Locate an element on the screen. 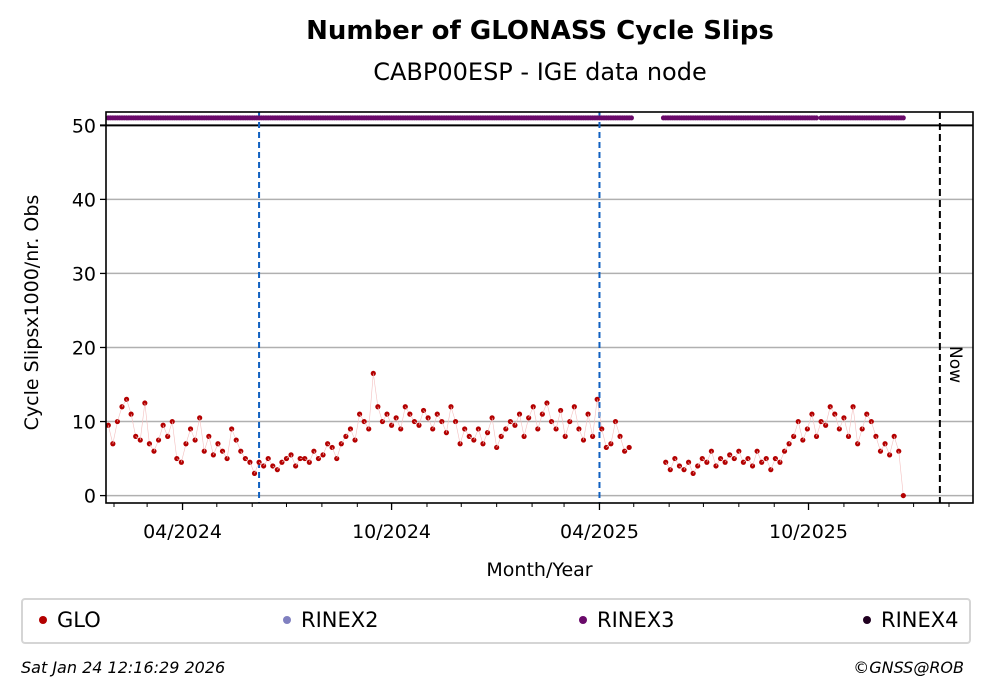 The image size is (992, 699). rinex4-marker-icon is located at coordinates (867, 620).